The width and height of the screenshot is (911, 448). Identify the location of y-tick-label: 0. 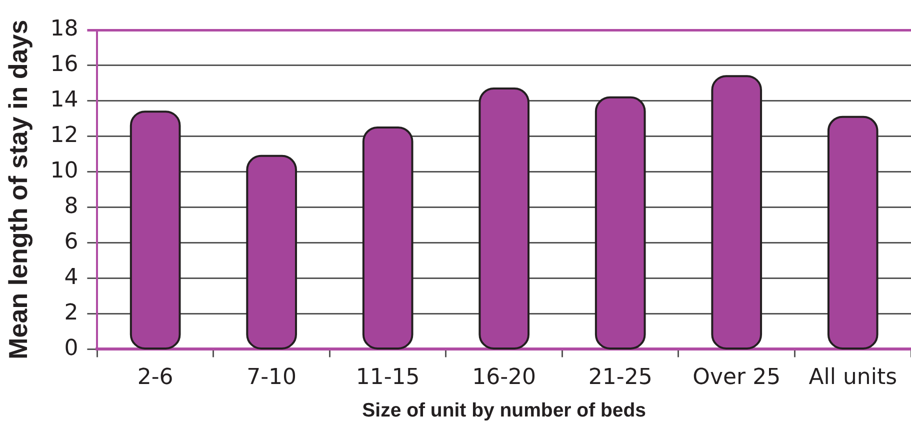
(71, 348).